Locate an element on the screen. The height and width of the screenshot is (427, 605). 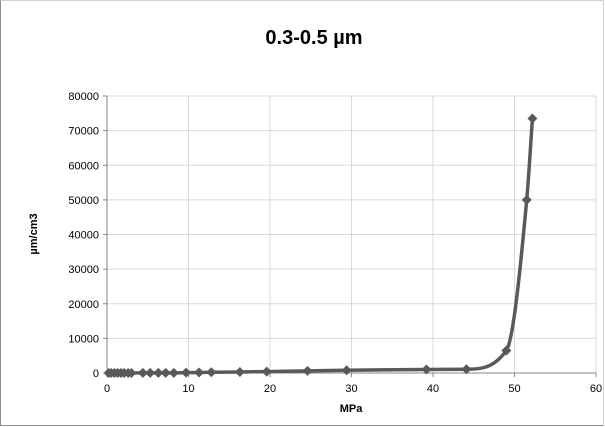
y-tick-label: 30000 is located at coordinates (83, 270).